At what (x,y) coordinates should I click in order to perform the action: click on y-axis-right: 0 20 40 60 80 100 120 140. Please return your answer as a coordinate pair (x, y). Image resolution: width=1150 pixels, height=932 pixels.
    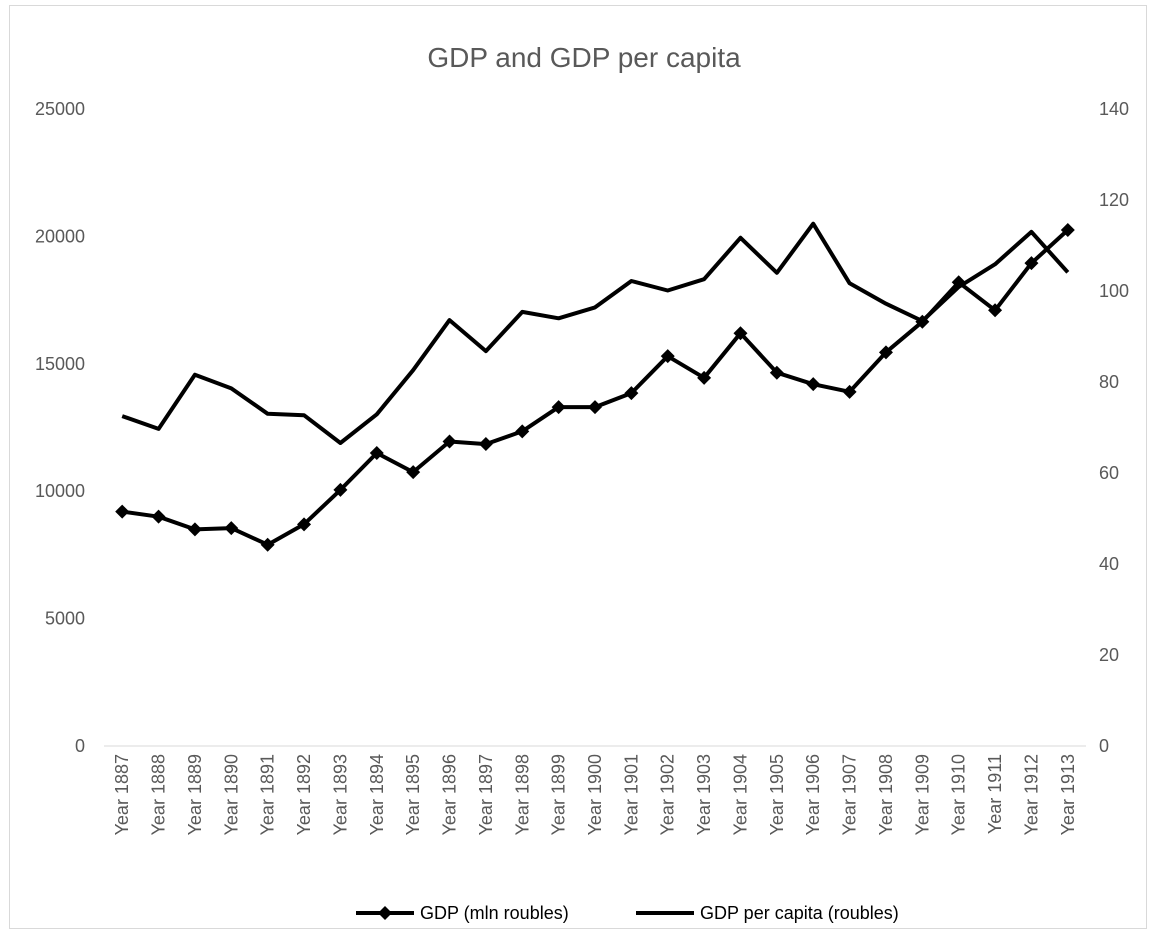
    Looking at the image, I should click on (1114, 427).